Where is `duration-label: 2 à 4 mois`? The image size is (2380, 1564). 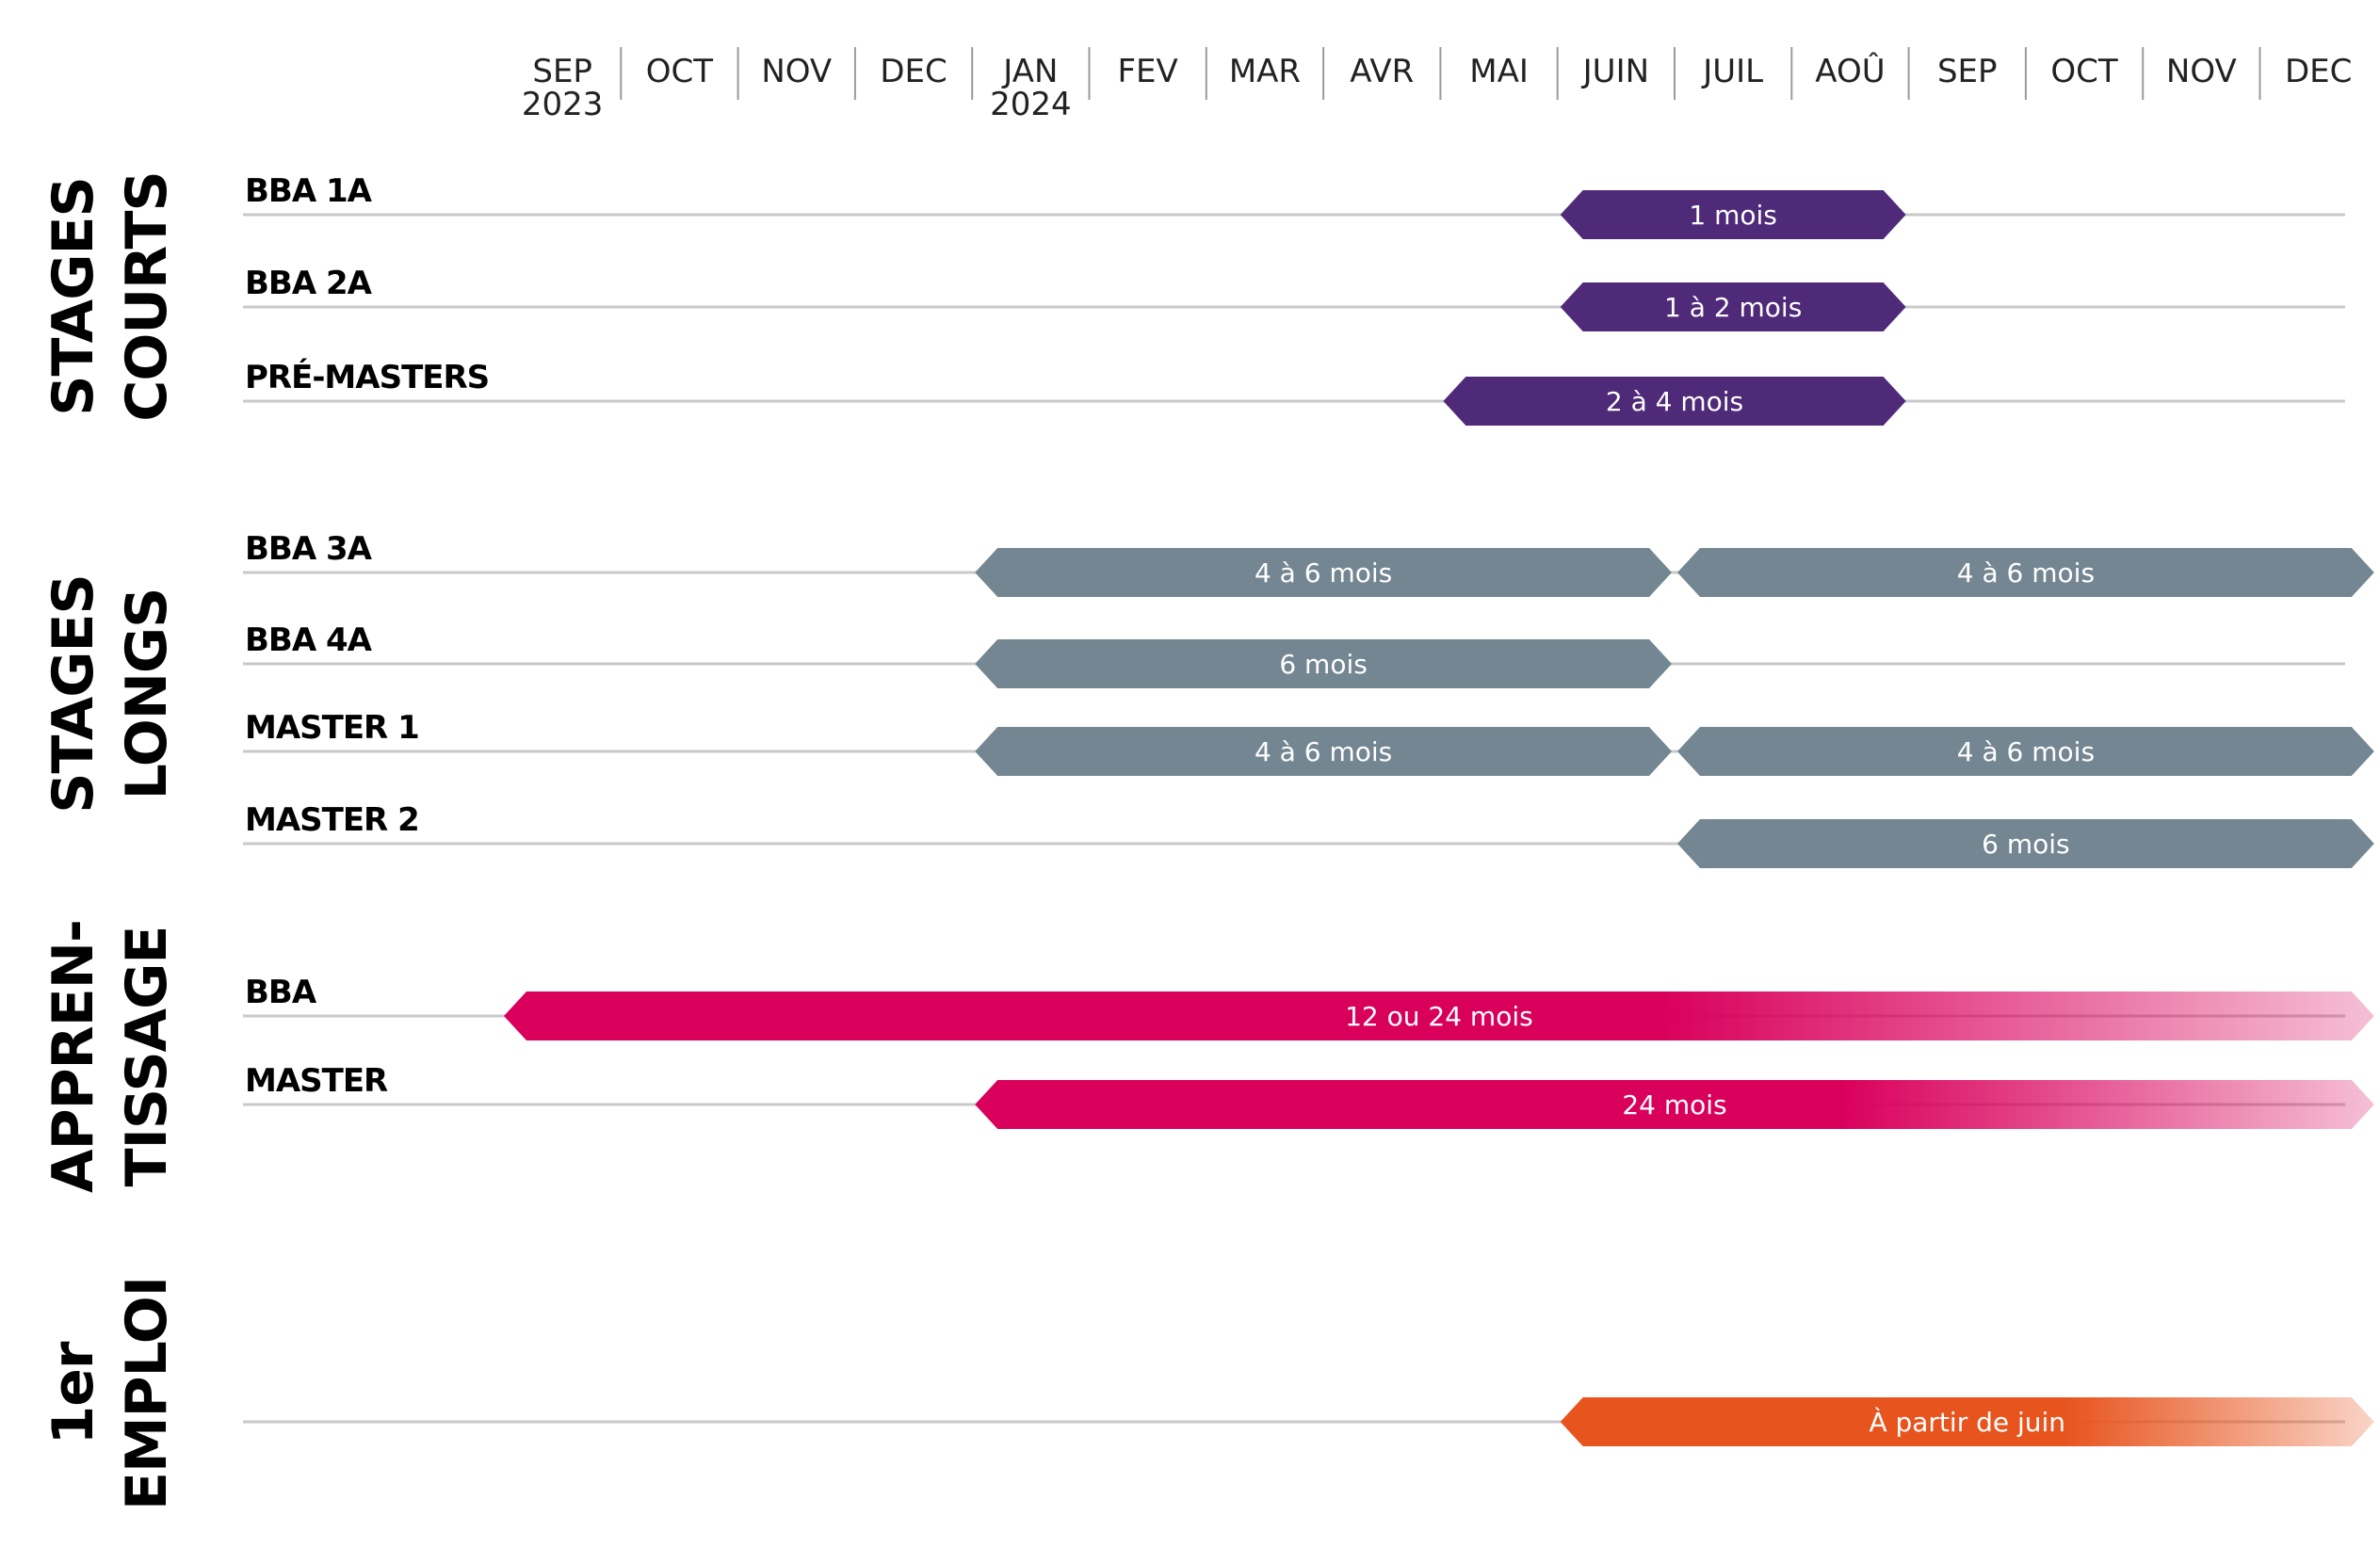 duration-label: 2 à 4 mois is located at coordinates (1674, 401).